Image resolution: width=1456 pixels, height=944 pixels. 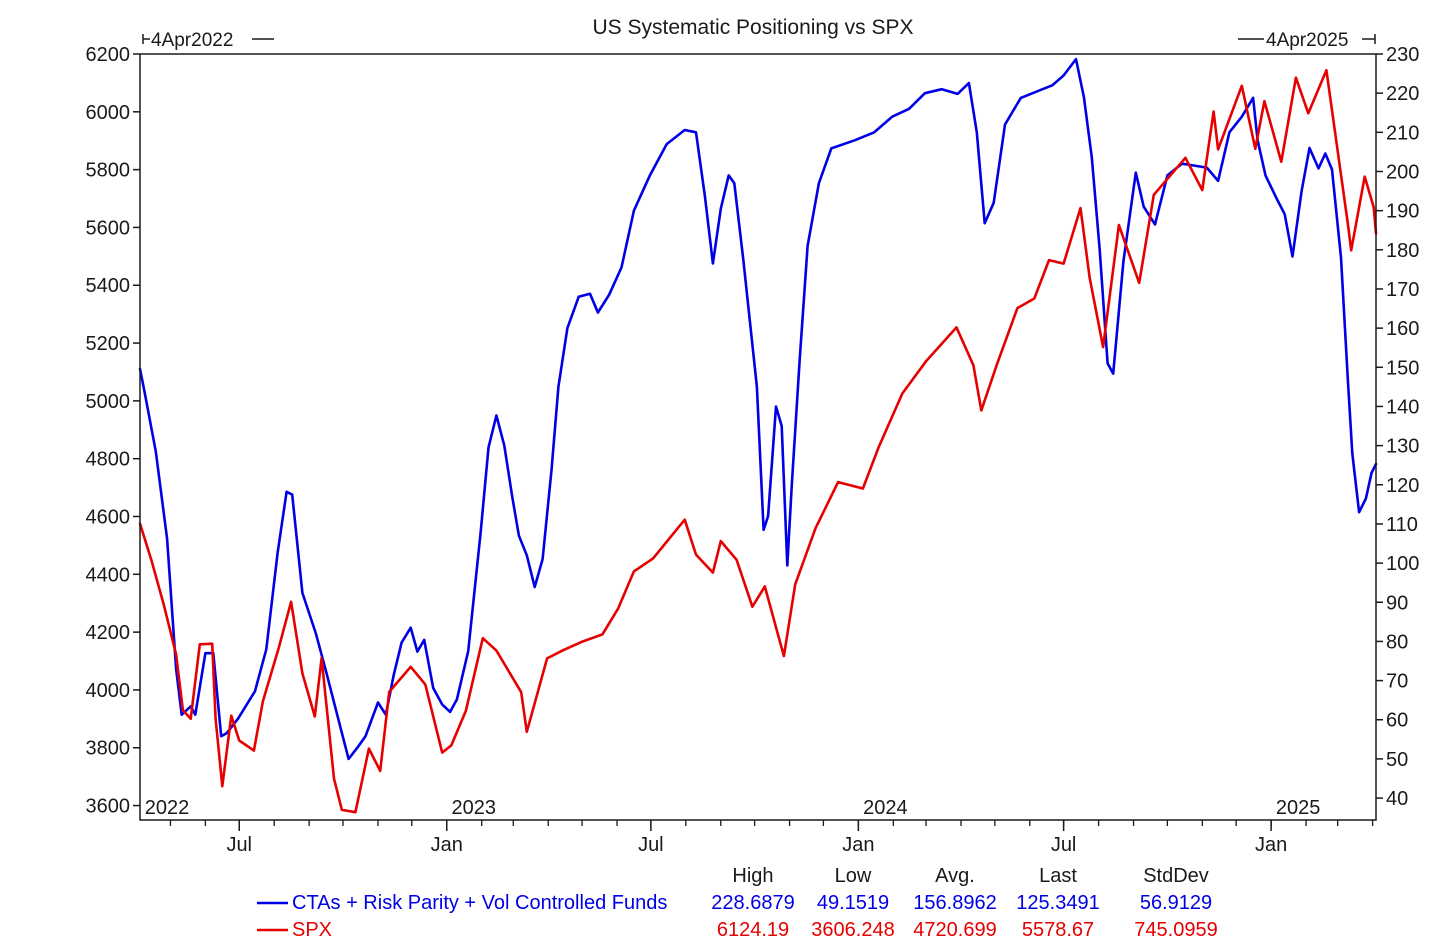 What do you see at coordinates (853, 876) in the screenshot?
I see `legend-column-header: Low` at bounding box center [853, 876].